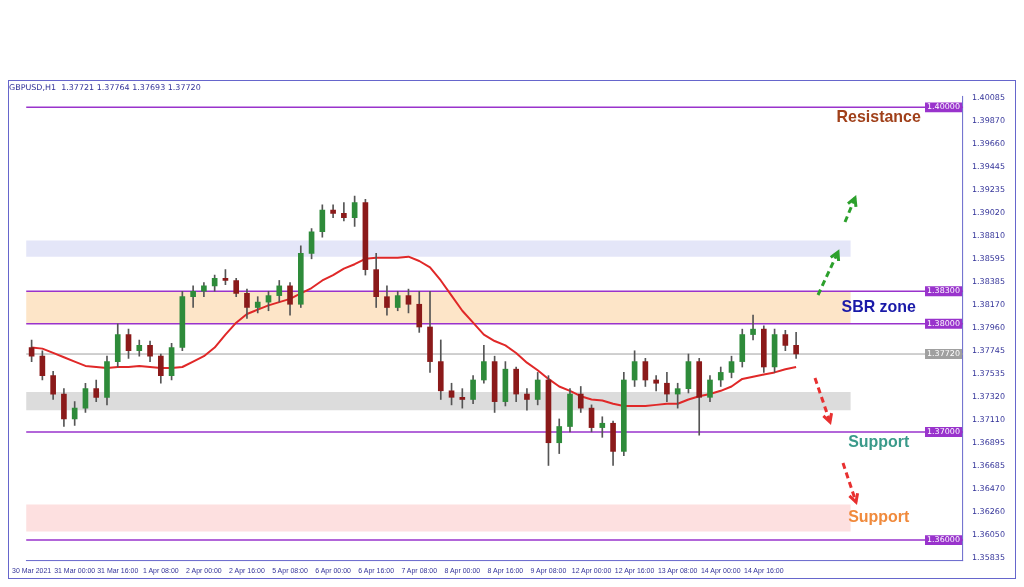 The height and width of the screenshot is (587, 1024). Describe the element at coordinates (879, 306) in the screenshot. I see `band-label: SBR zone` at that location.